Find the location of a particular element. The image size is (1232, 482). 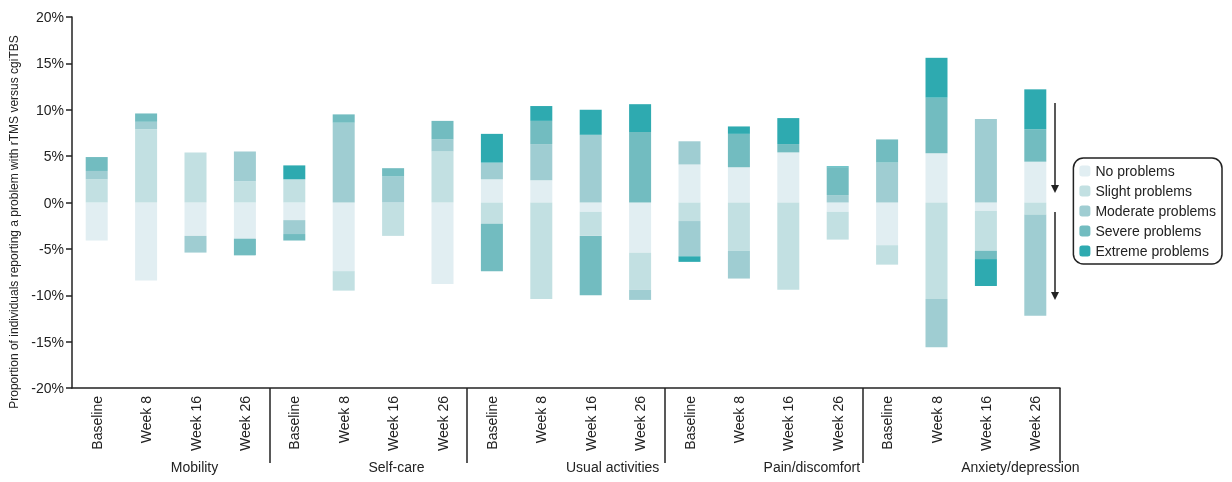

y-tick-label: 0% is located at coordinates (53, 202).